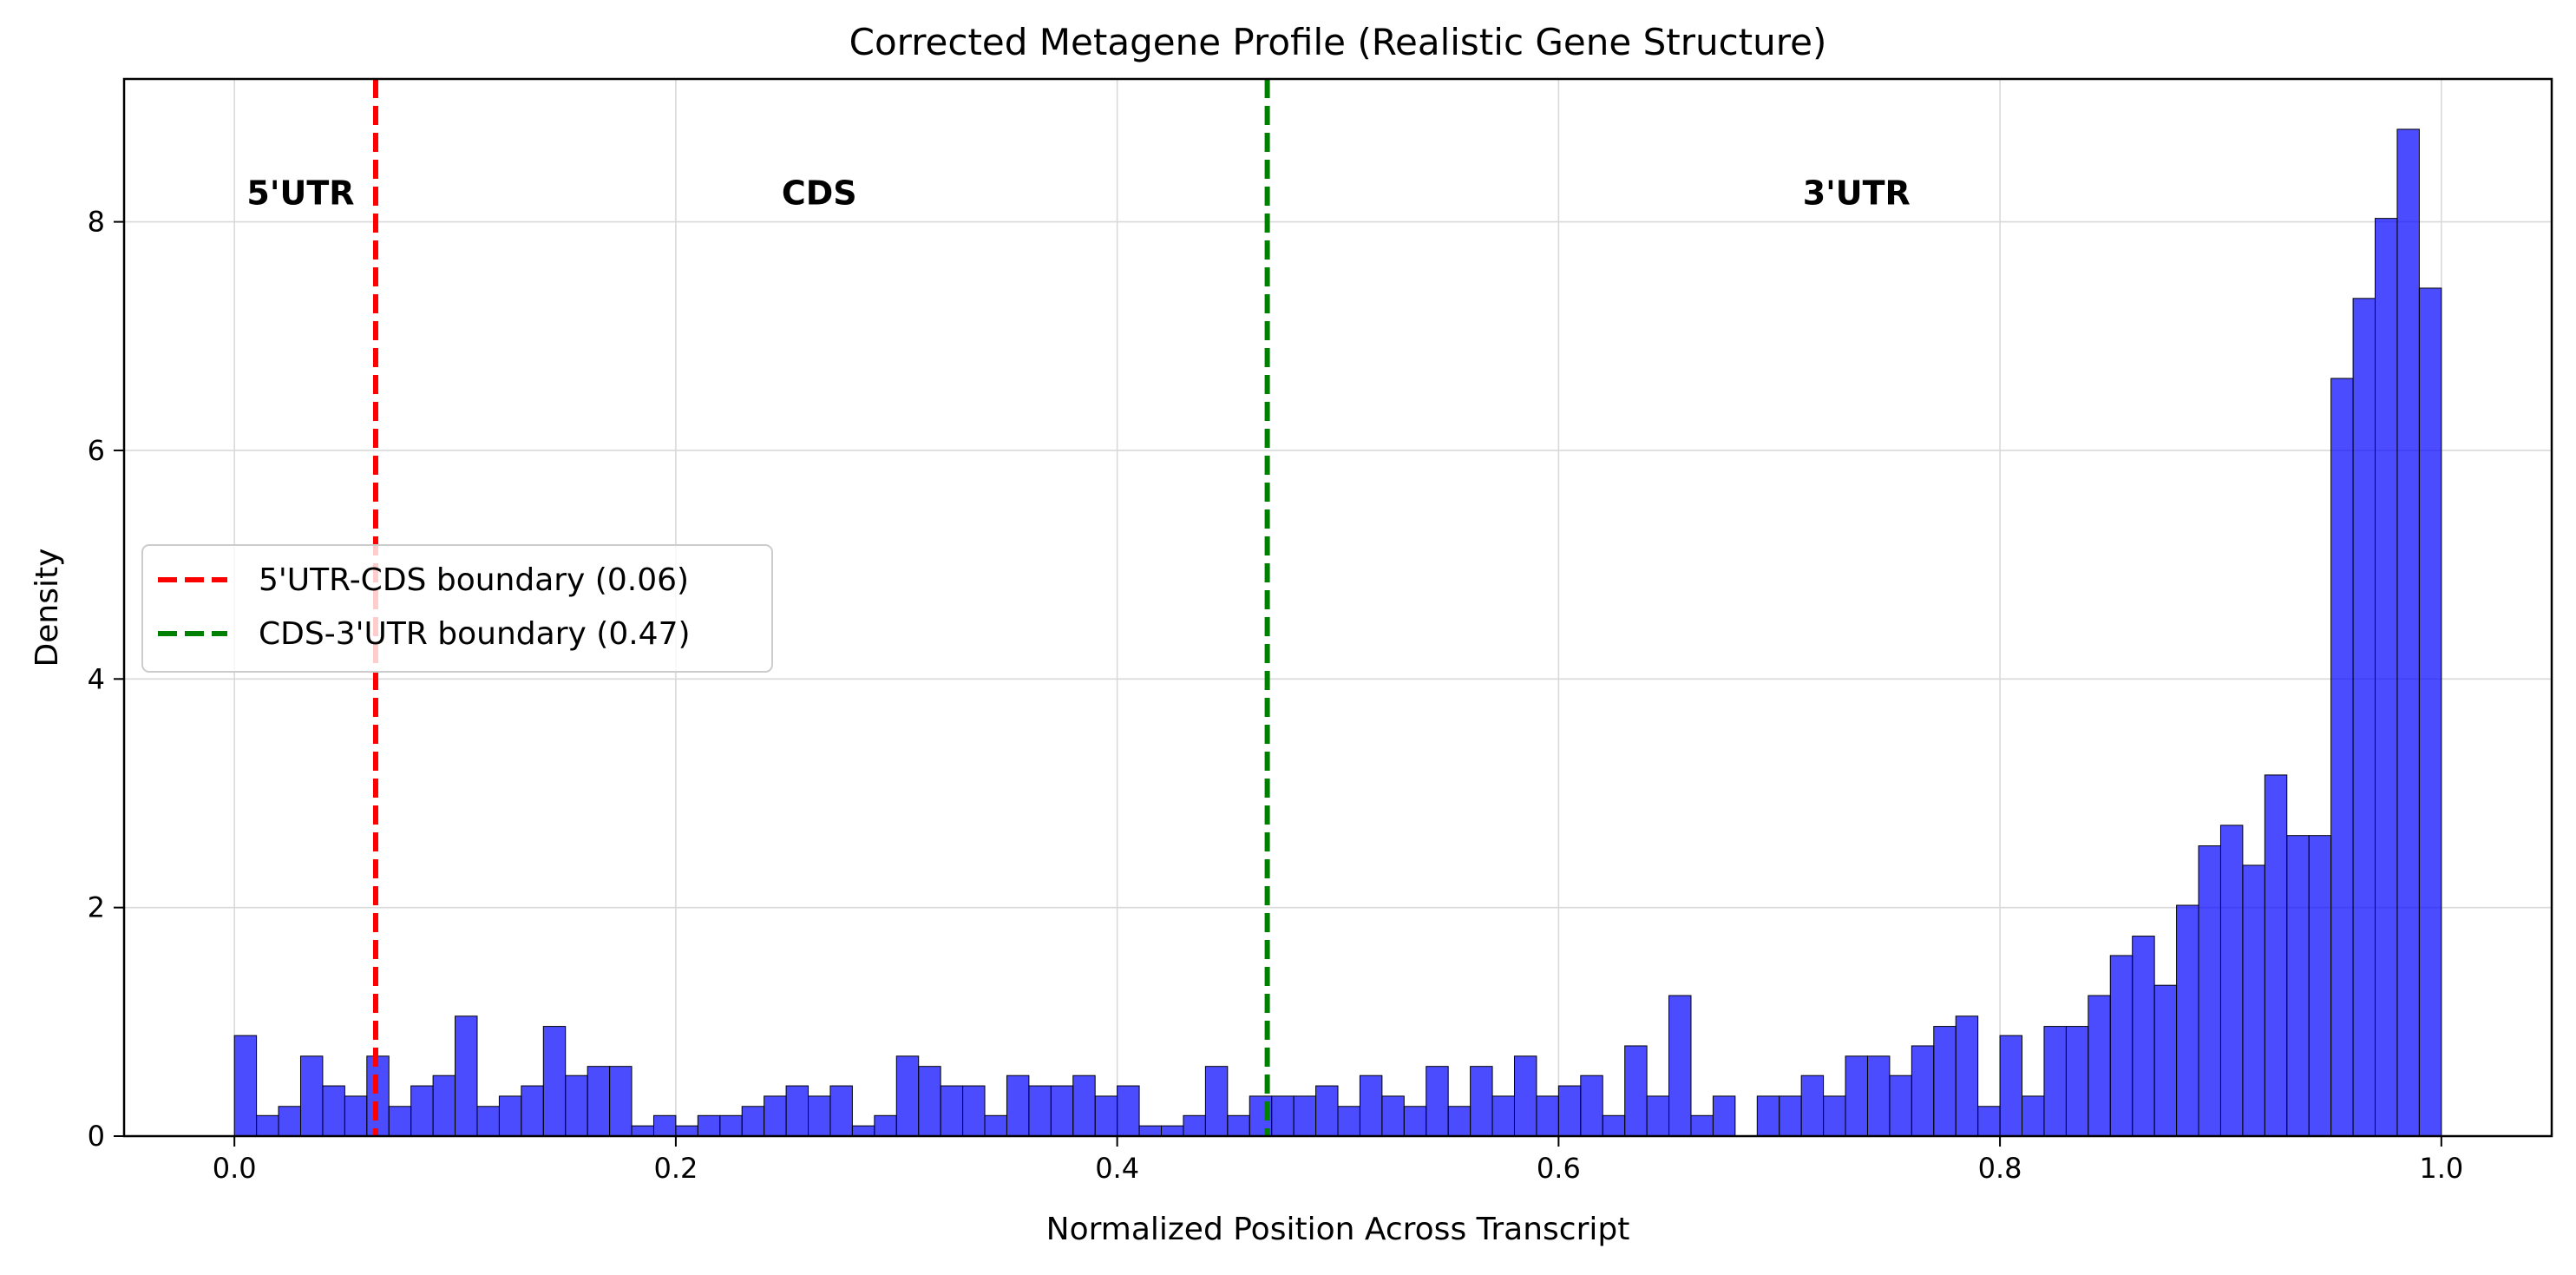 This screenshot has height=1275, width=2576. Describe the element at coordinates (1338, 1229) in the screenshot. I see `x-axis-label: Normalized Position Across Transcript` at that location.